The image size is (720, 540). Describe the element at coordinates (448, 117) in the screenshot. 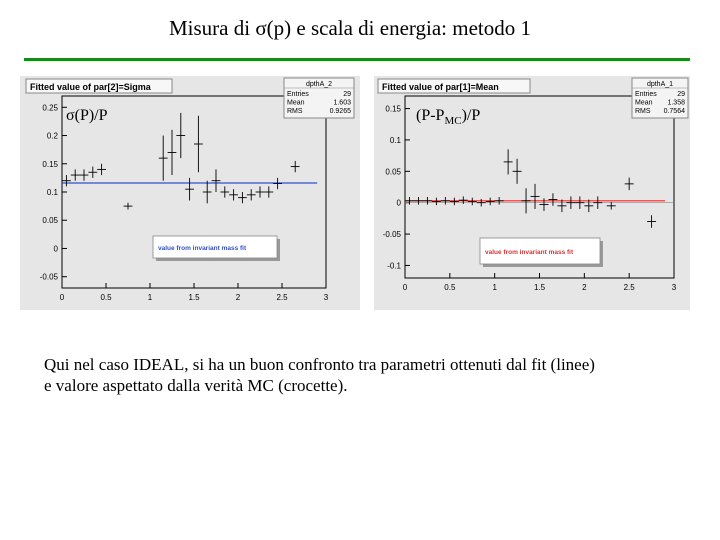

I see `y-axis-label: (P-PMC)/P` at that location.